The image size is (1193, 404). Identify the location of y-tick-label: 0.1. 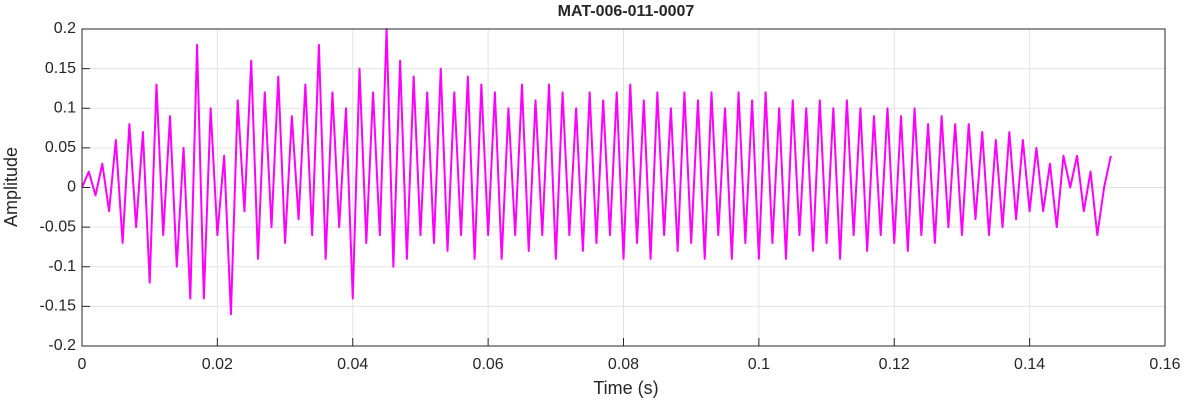
(65, 107).